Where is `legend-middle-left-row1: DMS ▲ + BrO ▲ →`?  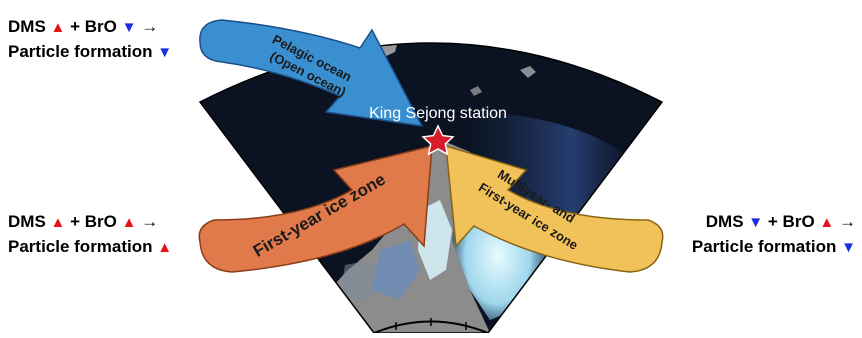
legend-middle-left-row1: DMS ▲ + BrO ▲ → is located at coordinates (90, 222).